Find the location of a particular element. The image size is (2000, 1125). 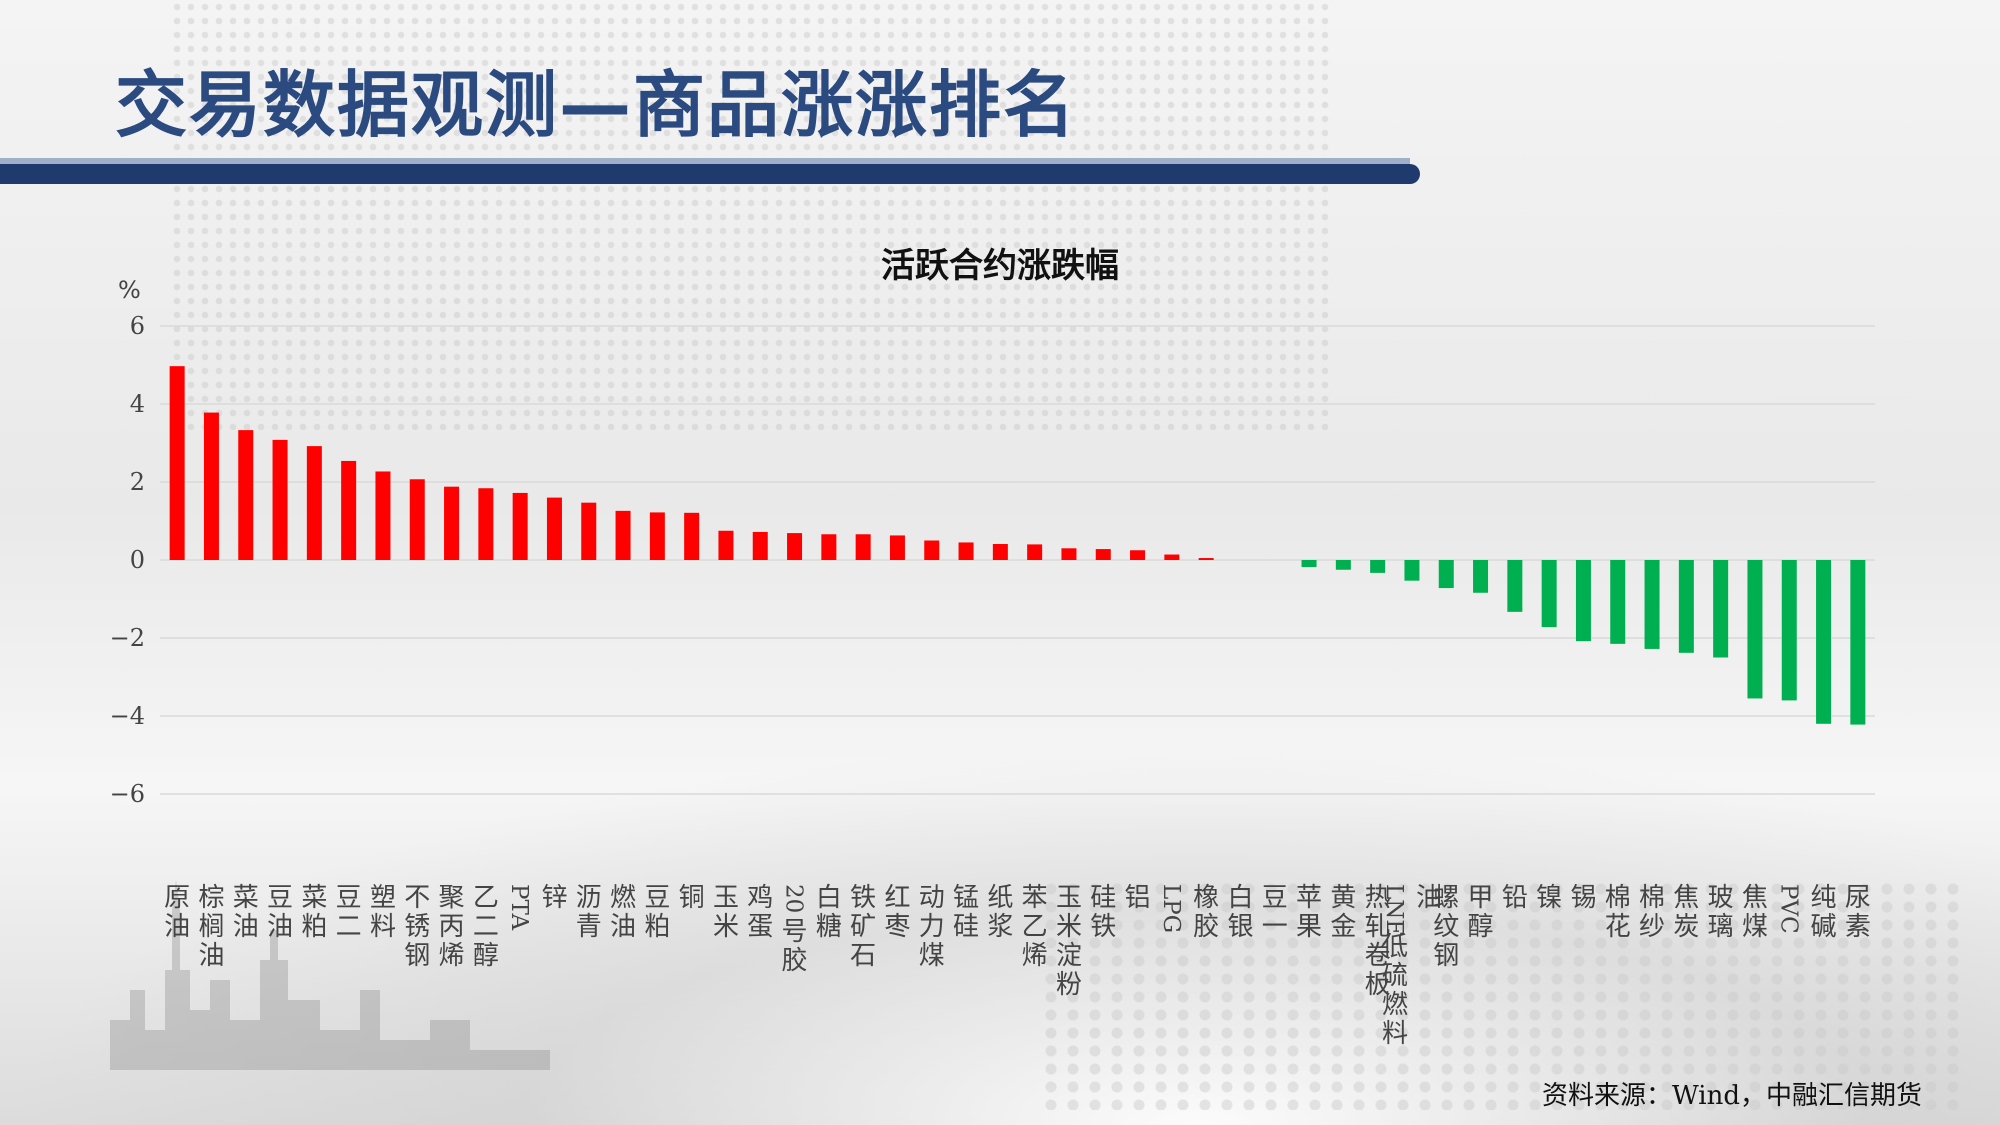

svg-text: 板 is located at coordinates (1378, 985).